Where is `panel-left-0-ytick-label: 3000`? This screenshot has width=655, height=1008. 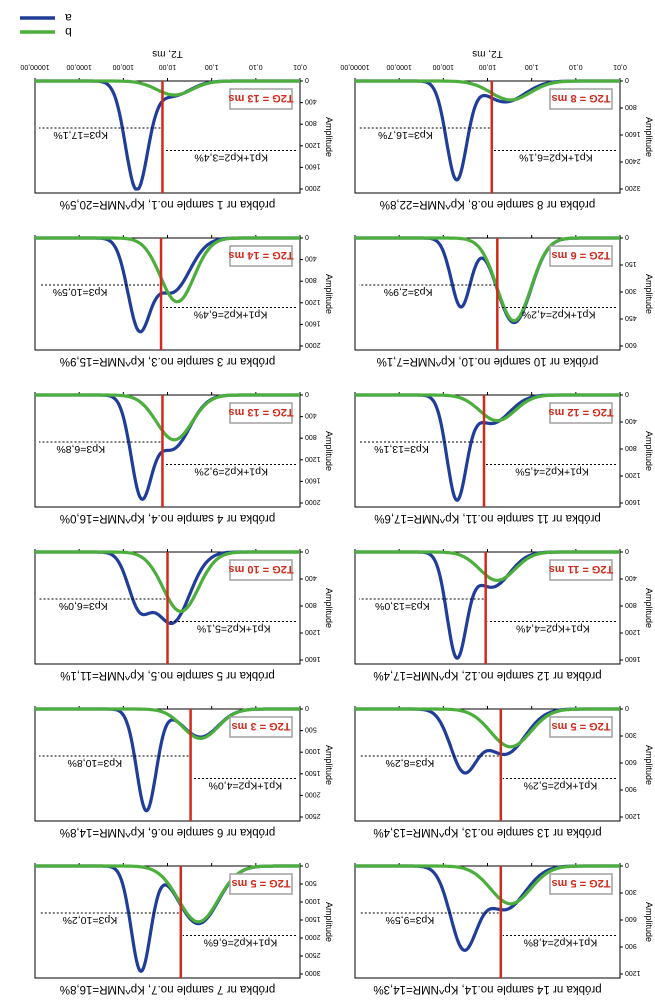 panel-left-0-ytick-label: 3000 is located at coordinates (313, 972).